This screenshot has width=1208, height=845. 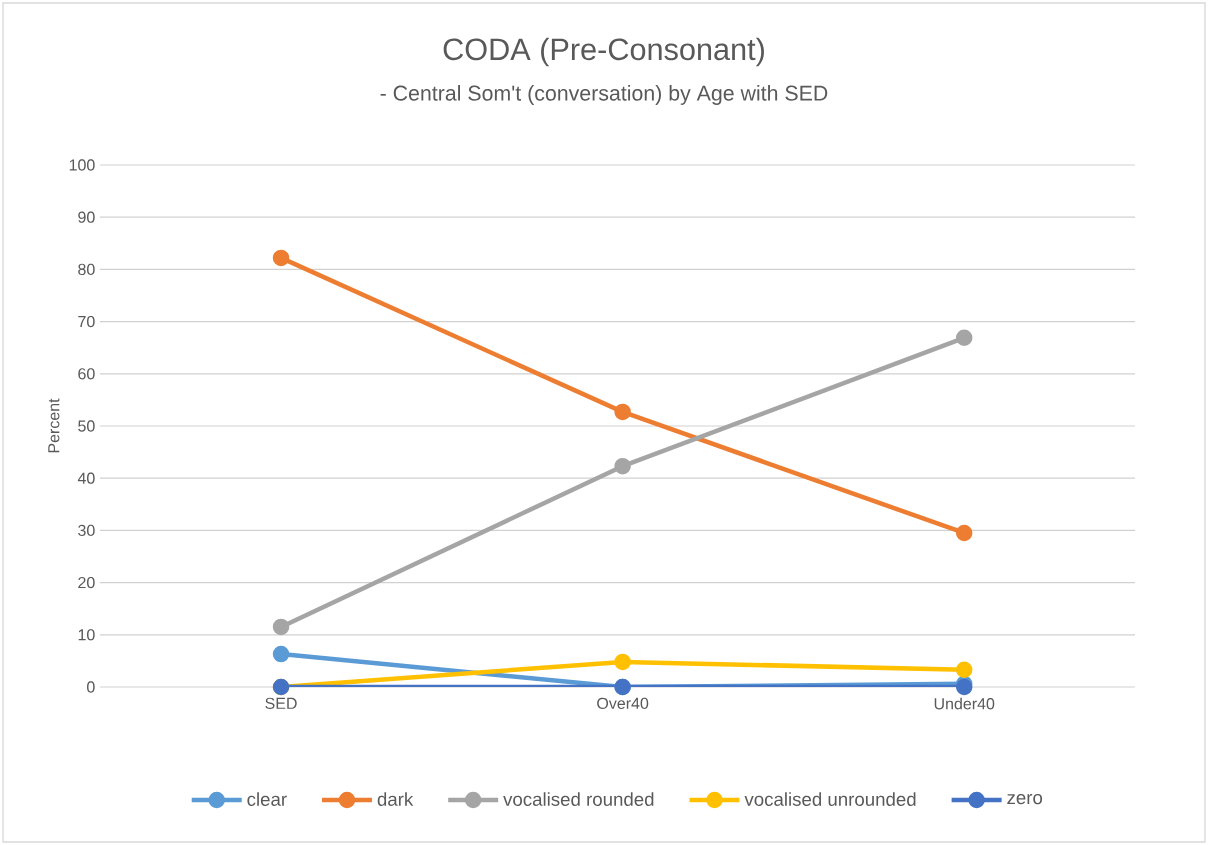 I want to click on legend-label: vocalised rounded, so click(x=578, y=799).